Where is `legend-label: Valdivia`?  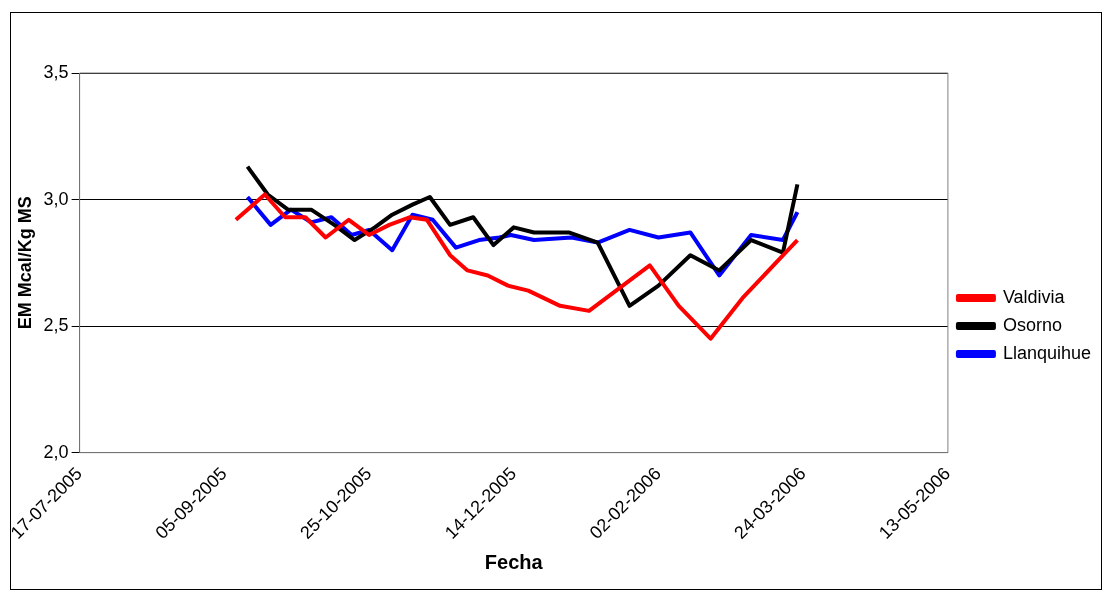
legend-label: Valdivia is located at coordinates (1034, 296).